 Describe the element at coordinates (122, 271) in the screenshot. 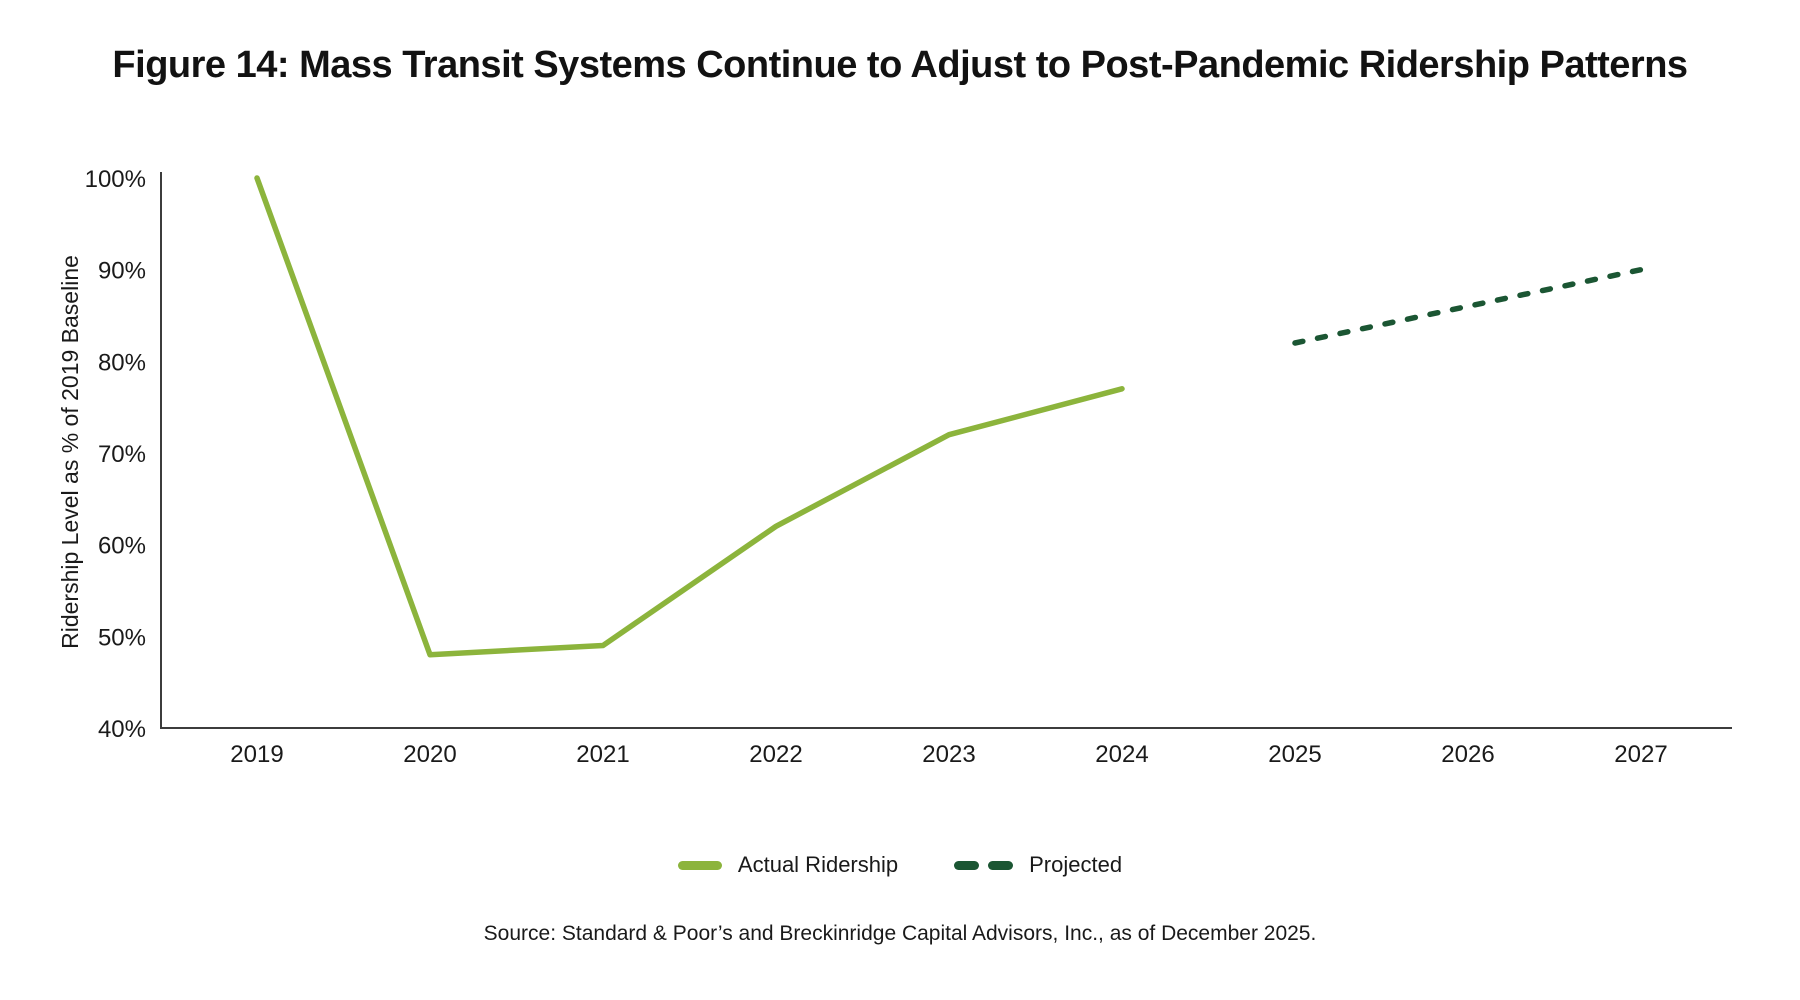

I see `y-tick-label: 90%` at that location.